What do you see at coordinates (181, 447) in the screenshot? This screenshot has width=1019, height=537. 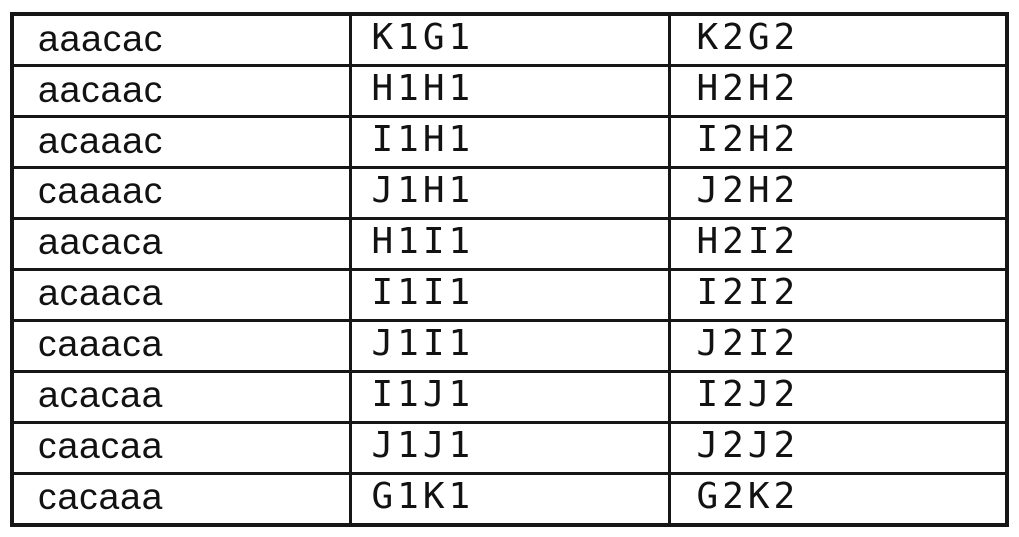 I see `sequence-cell: caacaa` at bounding box center [181, 447].